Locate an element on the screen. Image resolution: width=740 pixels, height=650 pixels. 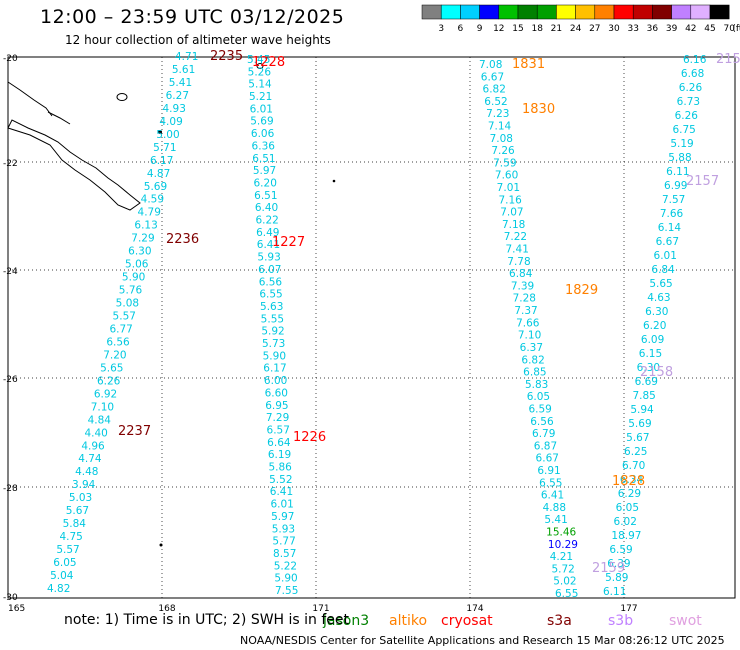
pass-time-label: 1831 is located at coordinates (528, 64).